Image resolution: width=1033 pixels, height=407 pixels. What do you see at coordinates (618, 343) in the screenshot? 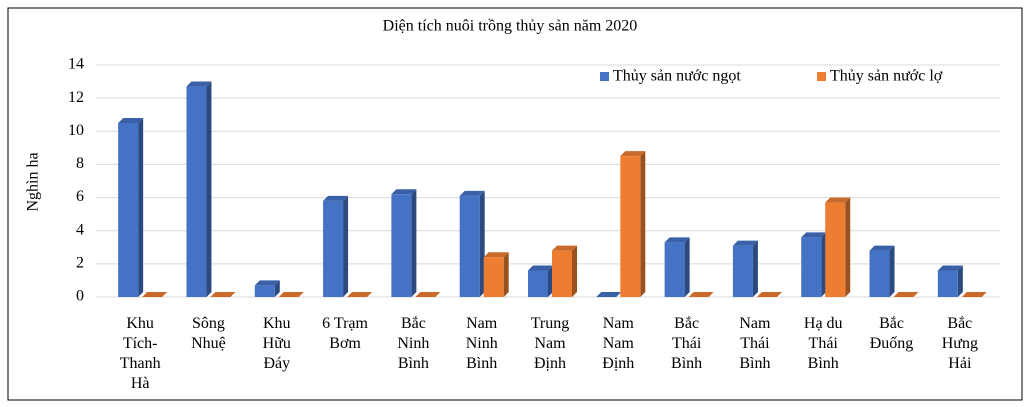
I see `x-tick-label: Nam Nam Định` at bounding box center [618, 343].